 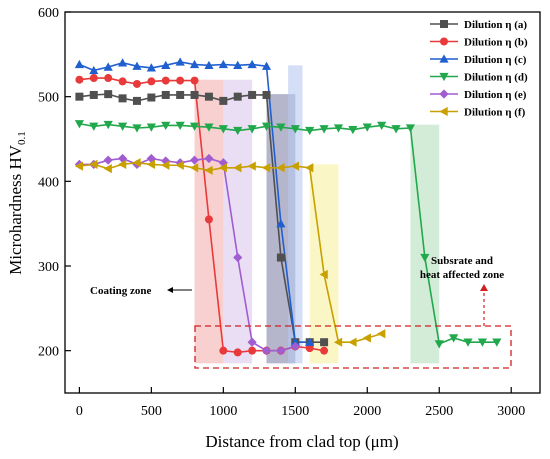 I want to click on x-tick-label: 1500, so click(x=295, y=411).